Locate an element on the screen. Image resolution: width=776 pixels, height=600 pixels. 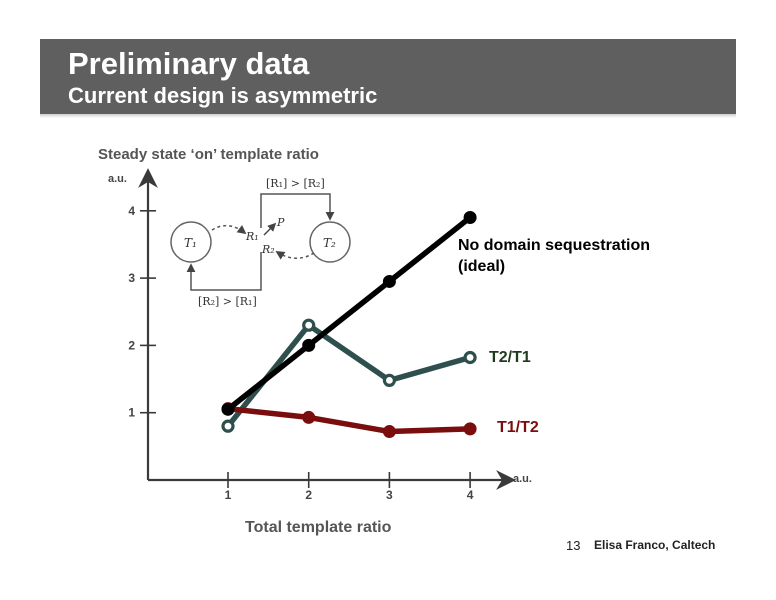
series-layer is located at coordinates (349, 325).